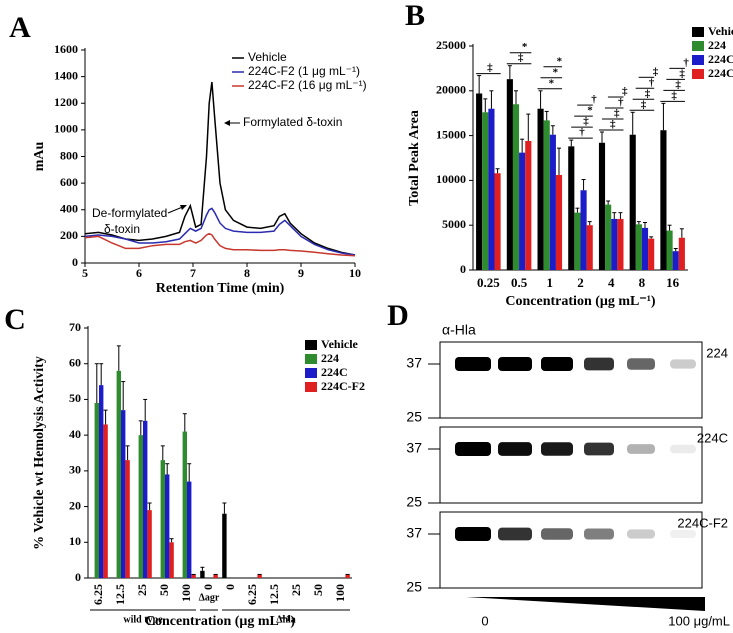 This screenshot has height=633, width=733. Describe the element at coordinates (39, 157) in the screenshot. I see `y-axis-label: mAu` at that location.